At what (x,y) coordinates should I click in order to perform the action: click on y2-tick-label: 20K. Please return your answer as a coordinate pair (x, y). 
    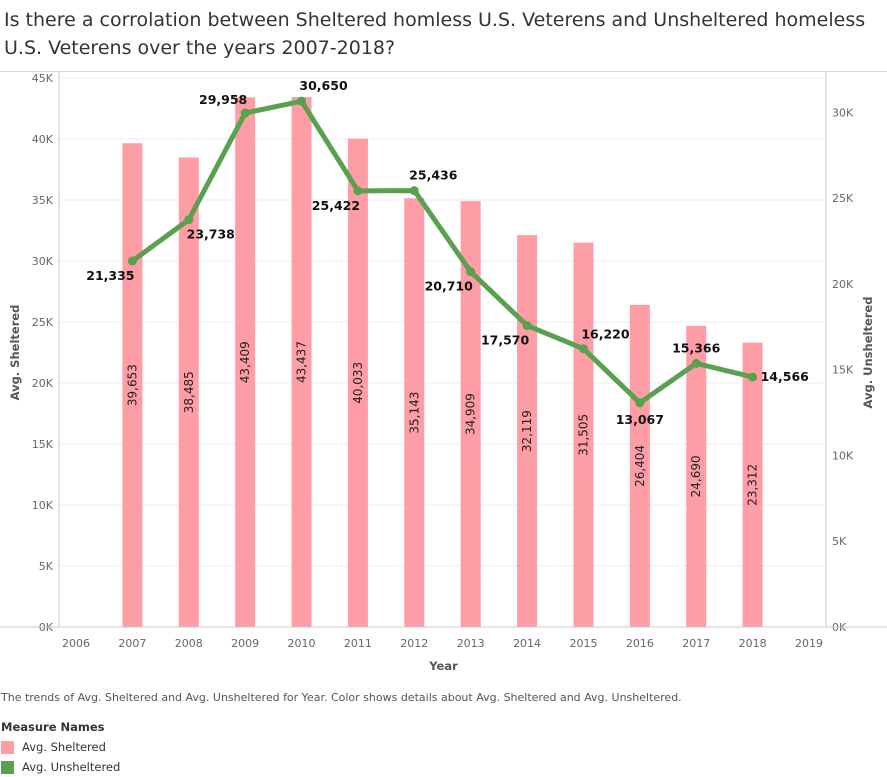
    Looking at the image, I should click on (843, 284).